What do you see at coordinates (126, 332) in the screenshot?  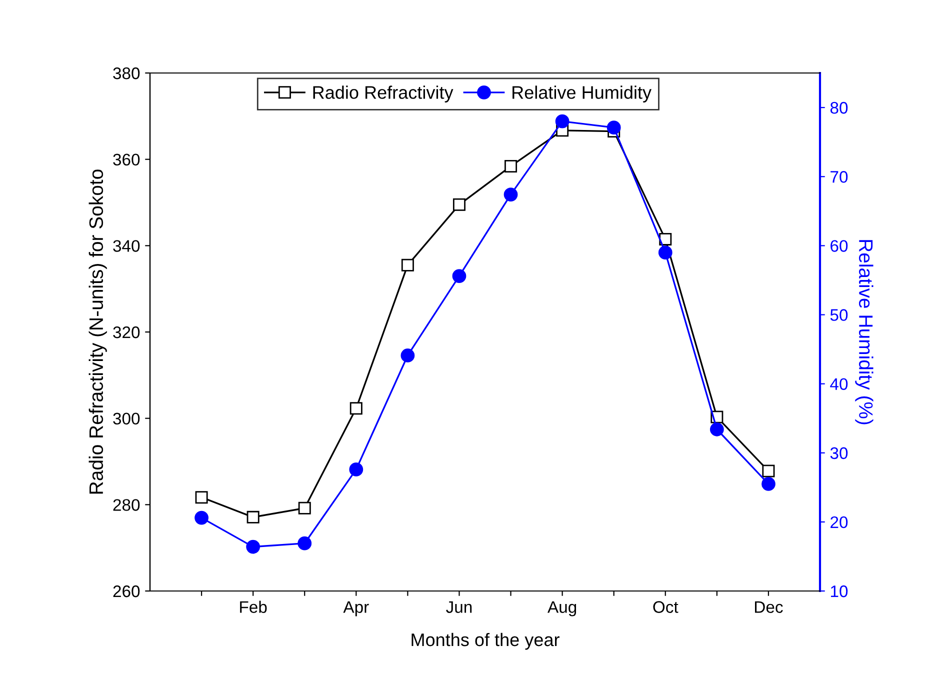 I see `y-tick-label: 320` at bounding box center [126, 332].